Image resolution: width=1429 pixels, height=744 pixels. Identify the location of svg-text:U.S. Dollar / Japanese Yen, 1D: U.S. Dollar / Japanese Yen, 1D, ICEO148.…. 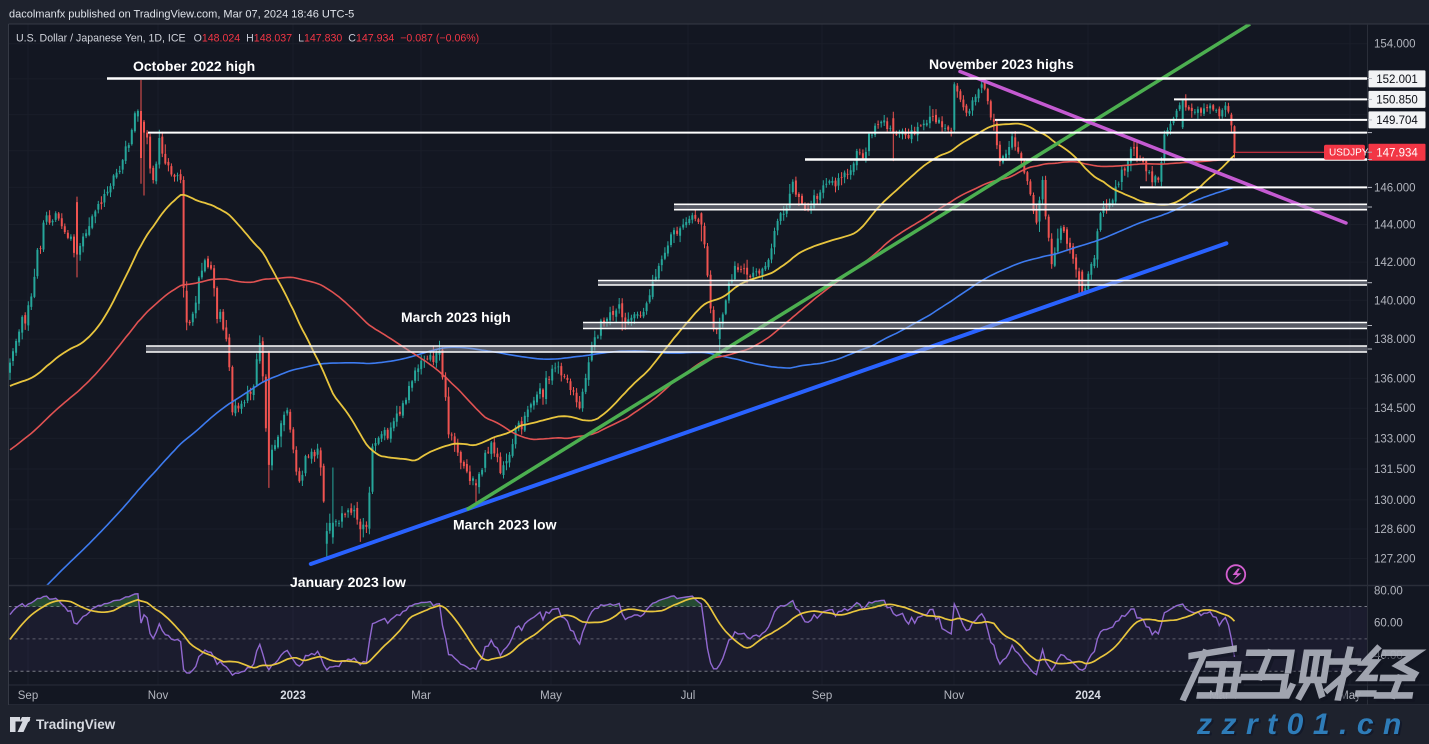
(247, 39).